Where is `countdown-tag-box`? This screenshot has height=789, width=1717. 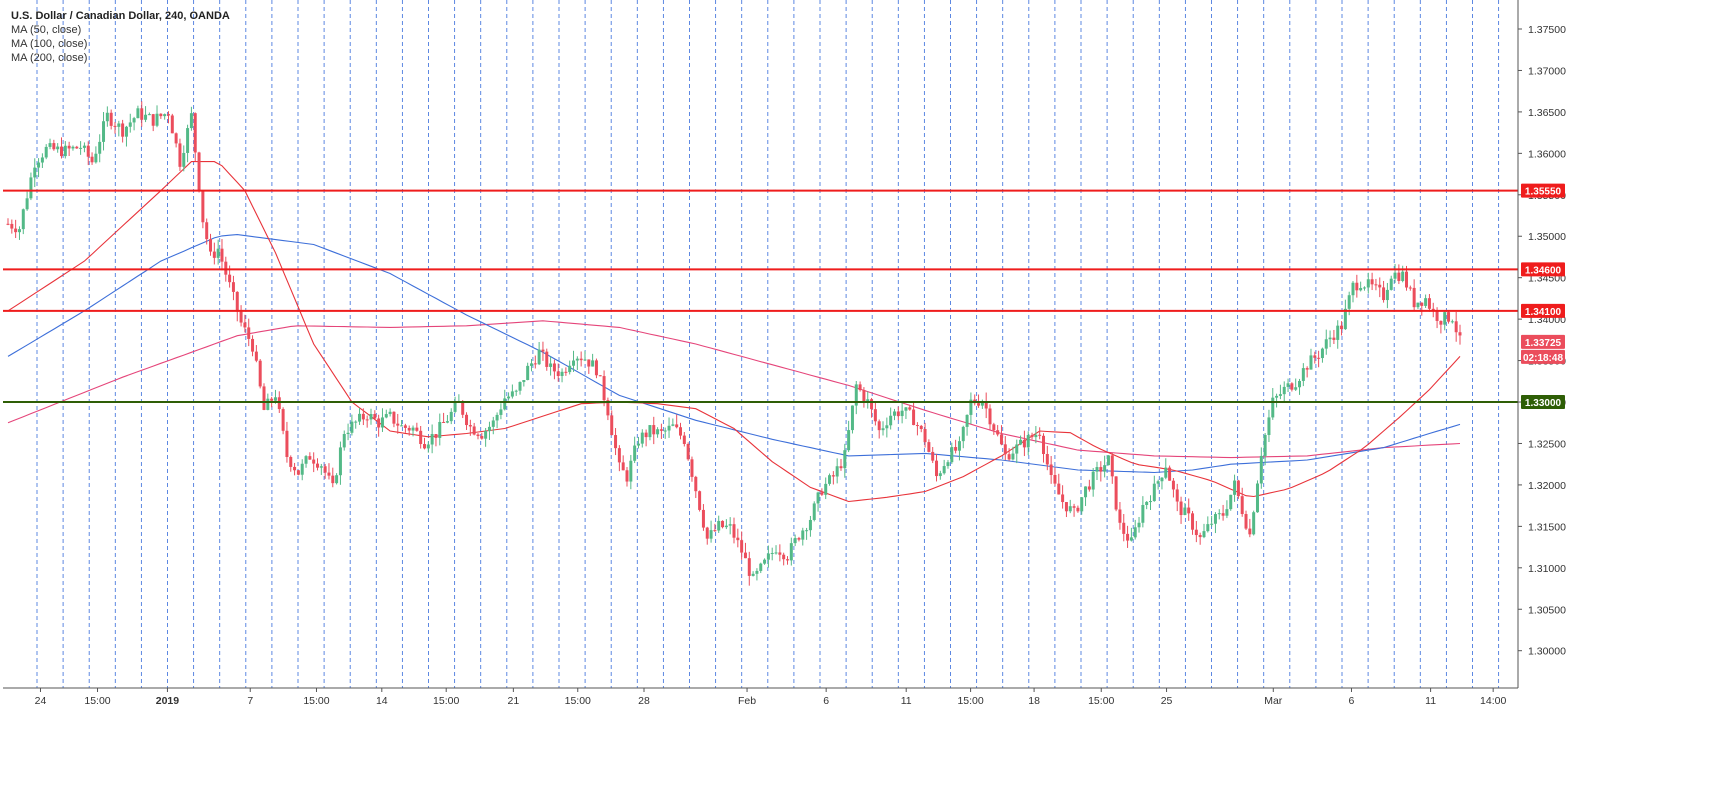 countdown-tag-box is located at coordinates (1543, 356).